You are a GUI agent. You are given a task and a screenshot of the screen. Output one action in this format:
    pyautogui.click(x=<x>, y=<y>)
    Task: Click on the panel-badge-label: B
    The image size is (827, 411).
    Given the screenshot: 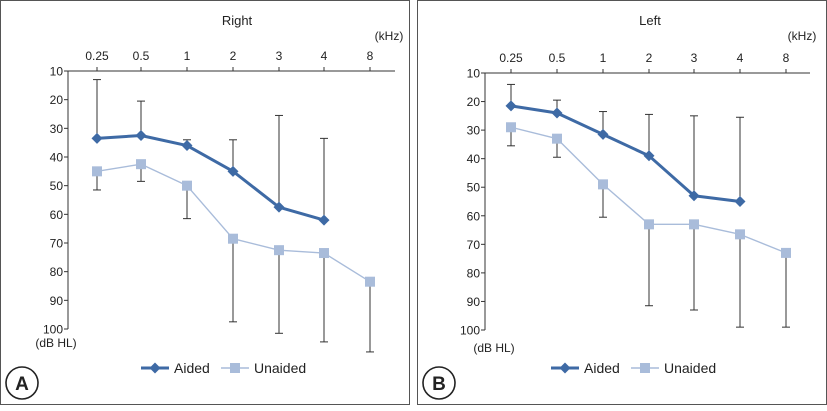 What is the action you would take?
    pyautogui.click(x=439, y=384)
    